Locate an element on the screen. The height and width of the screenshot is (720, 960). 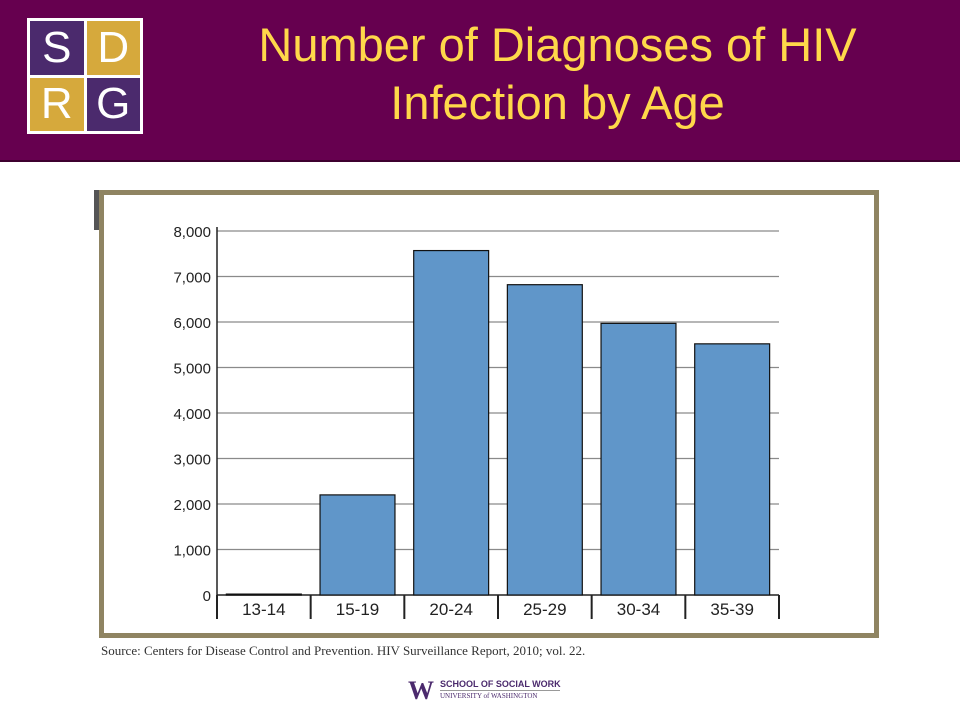
footer-divider is located at coordinates (500, 690).